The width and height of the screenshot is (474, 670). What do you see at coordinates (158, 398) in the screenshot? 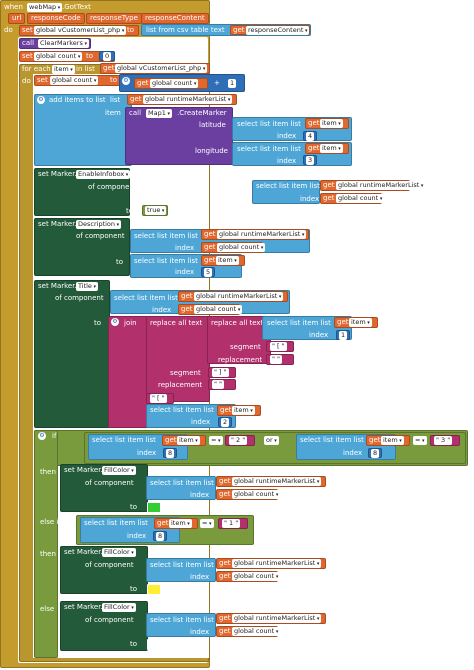
I see `quote-value: " [ "` at bounding box center [158, 398].